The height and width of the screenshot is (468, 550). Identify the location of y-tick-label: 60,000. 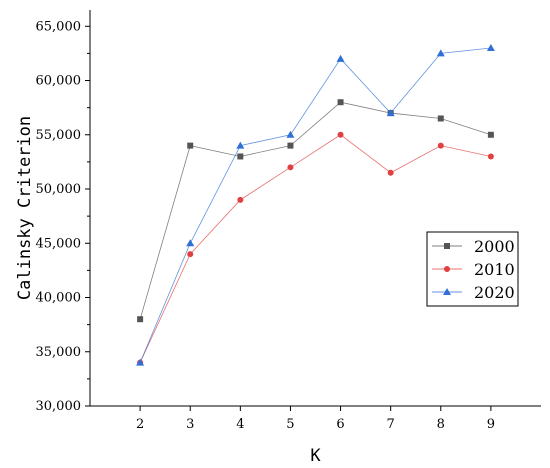
(59, 81).